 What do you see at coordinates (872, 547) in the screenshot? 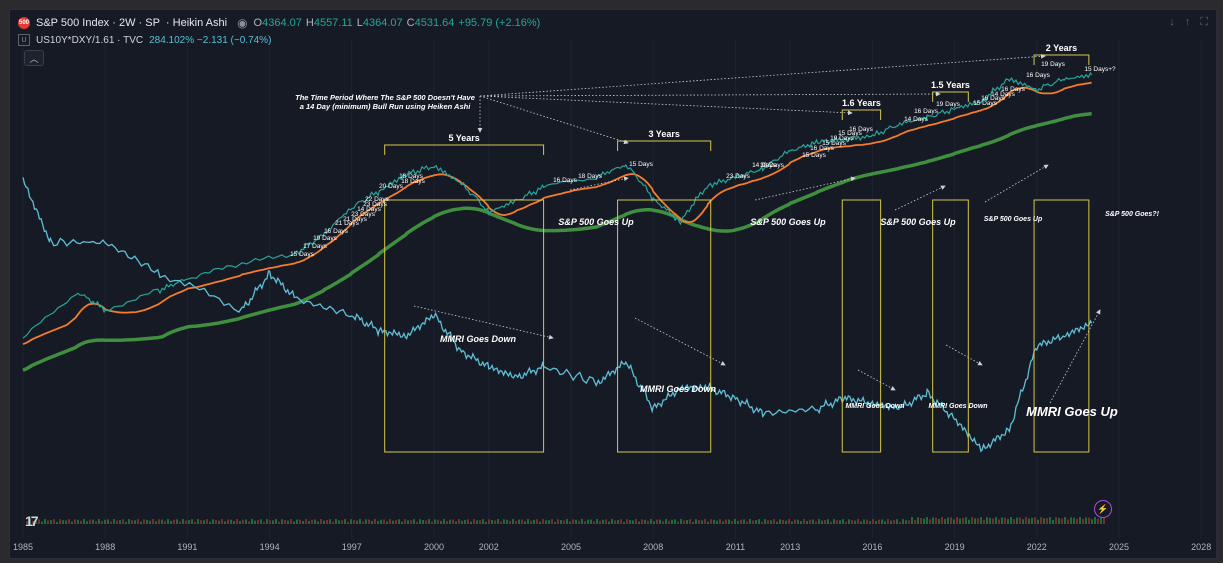
I see `x-axis-tick-label: 2016` at bounding box center [872, 547].